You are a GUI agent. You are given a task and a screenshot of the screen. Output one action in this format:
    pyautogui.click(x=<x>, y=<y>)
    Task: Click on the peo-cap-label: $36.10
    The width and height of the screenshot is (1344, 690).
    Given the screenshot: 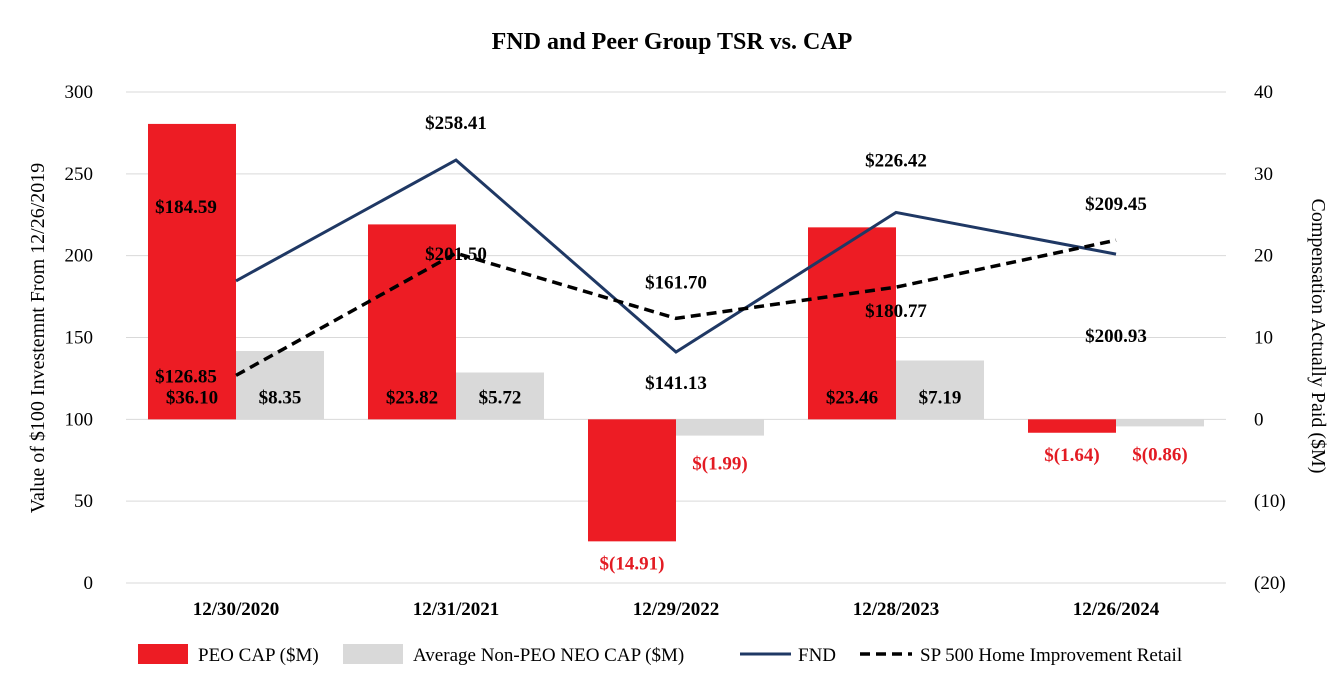 What is the action you would take?
    pyautogui.click(x=192, y=397)
    